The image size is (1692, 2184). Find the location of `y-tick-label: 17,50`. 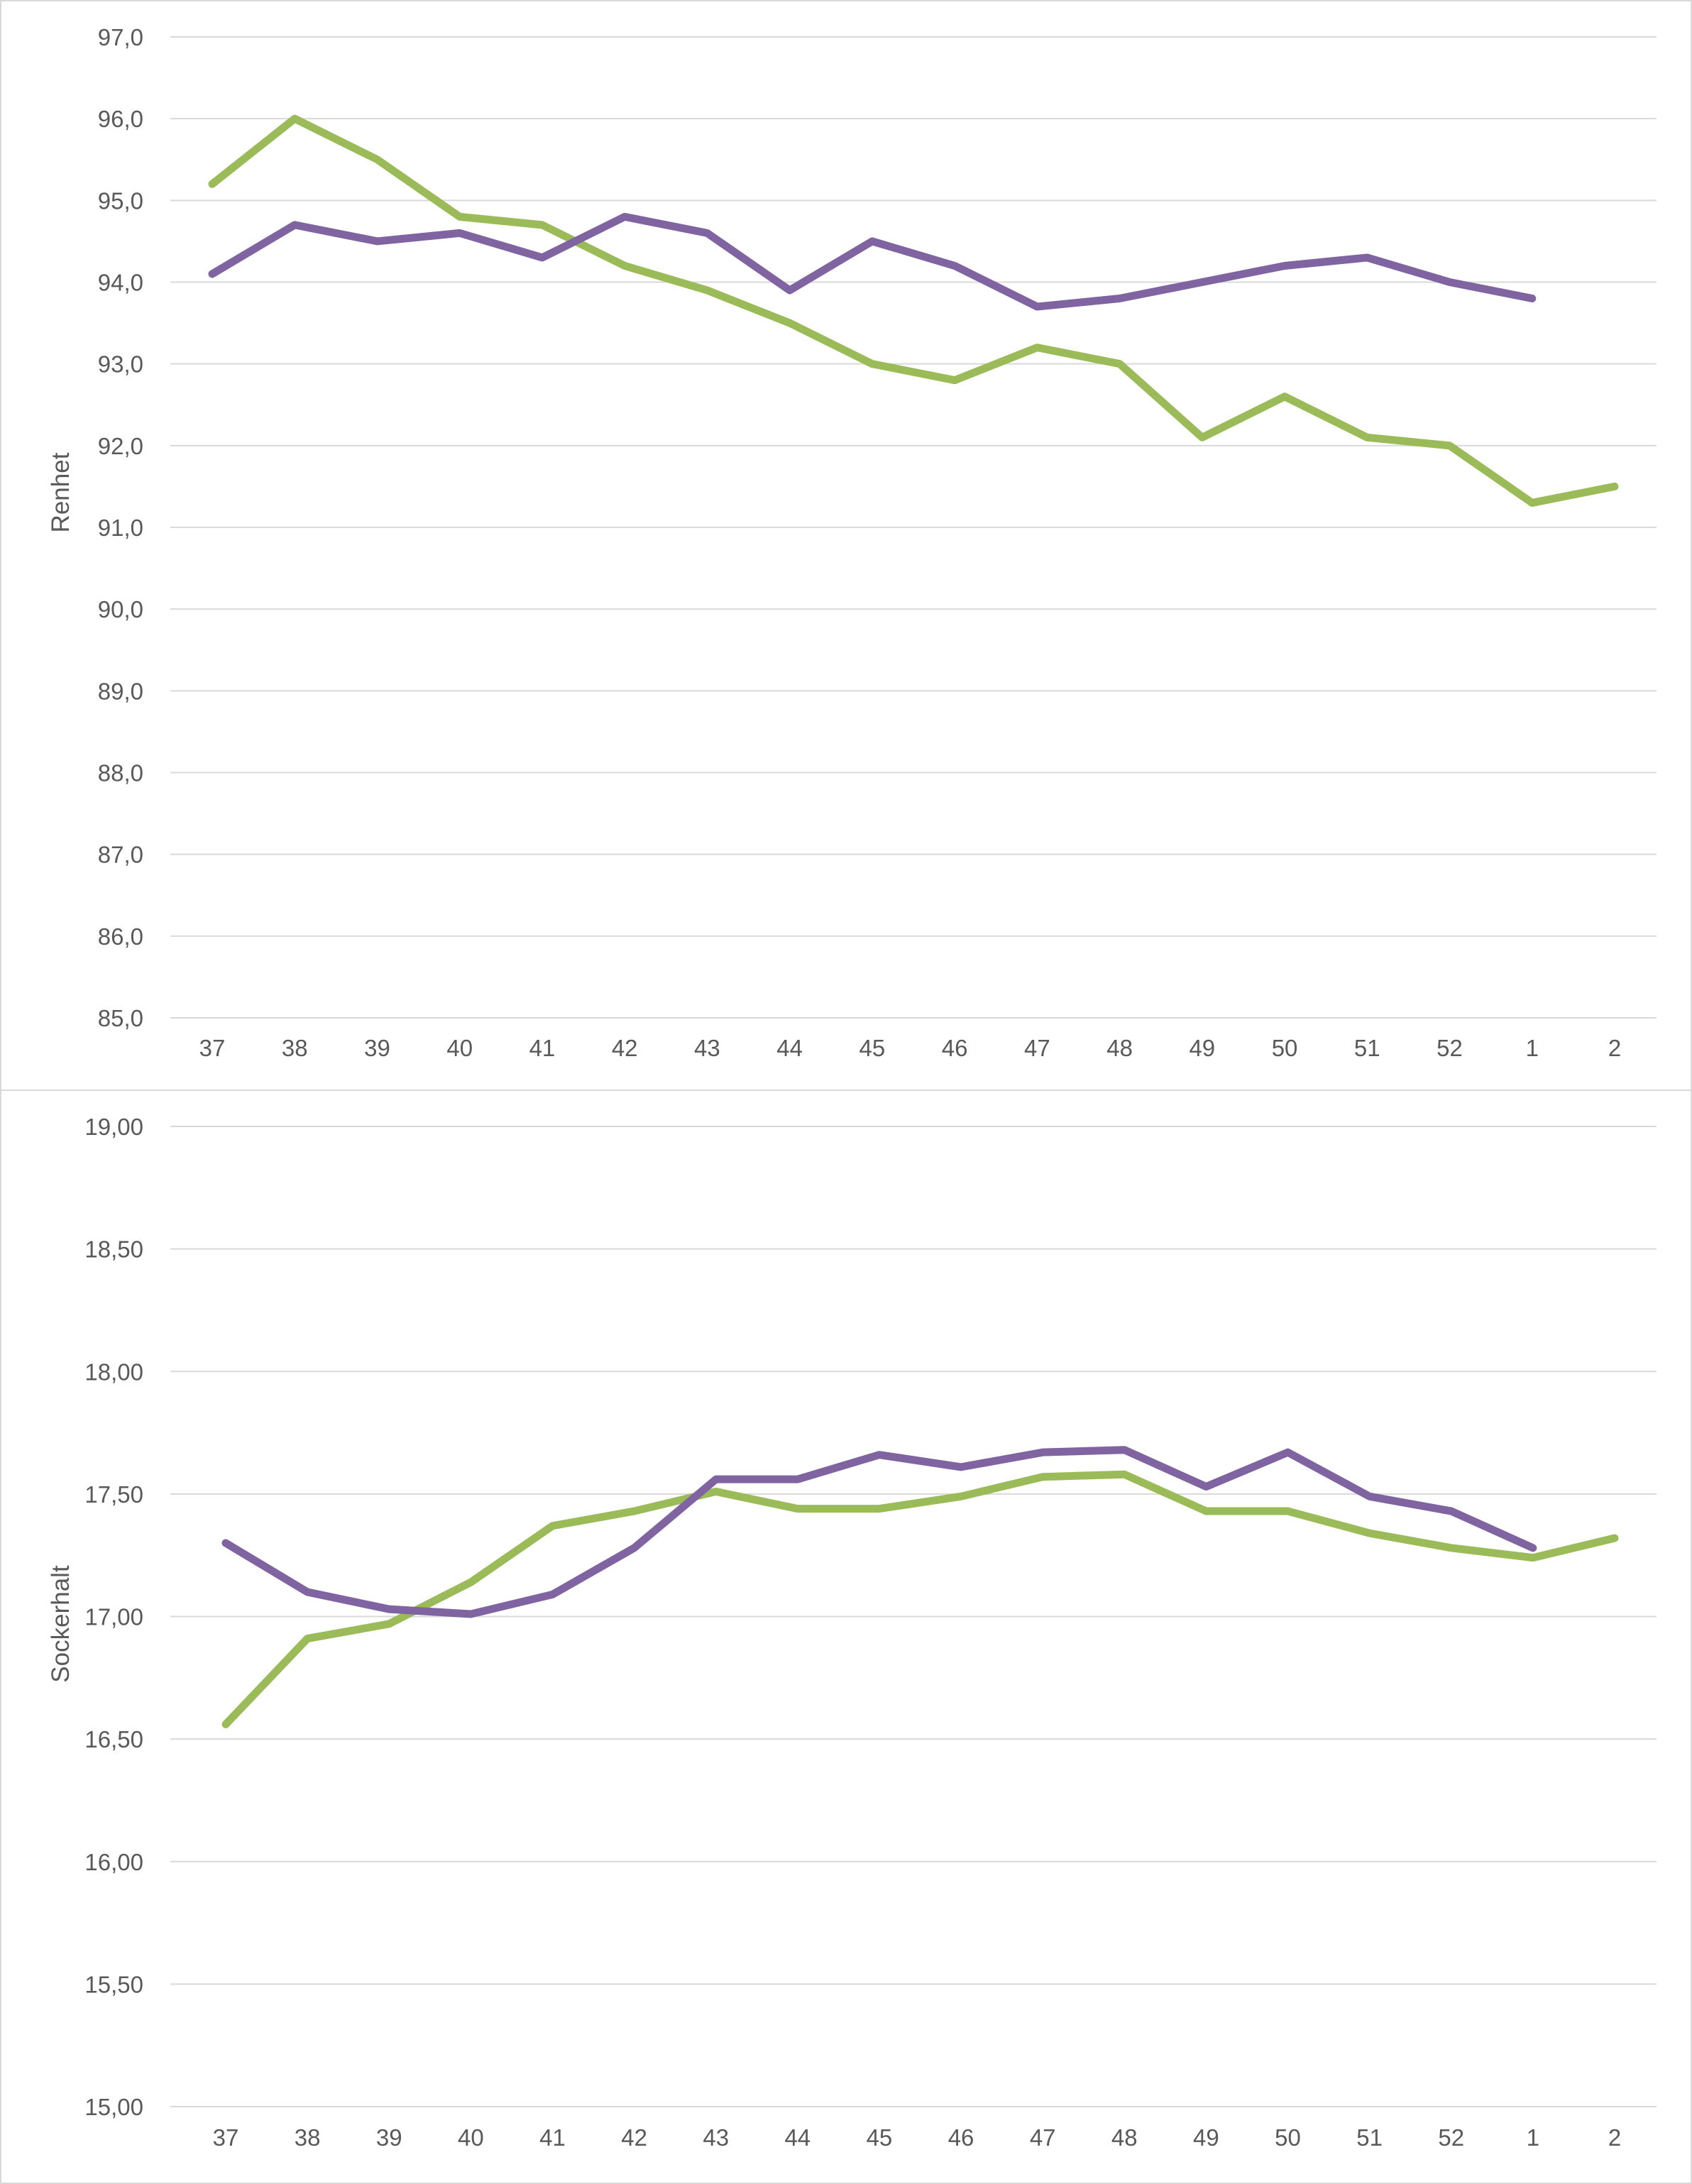

y-tick-label: 17,50 is located at coordinates (113, 1495).